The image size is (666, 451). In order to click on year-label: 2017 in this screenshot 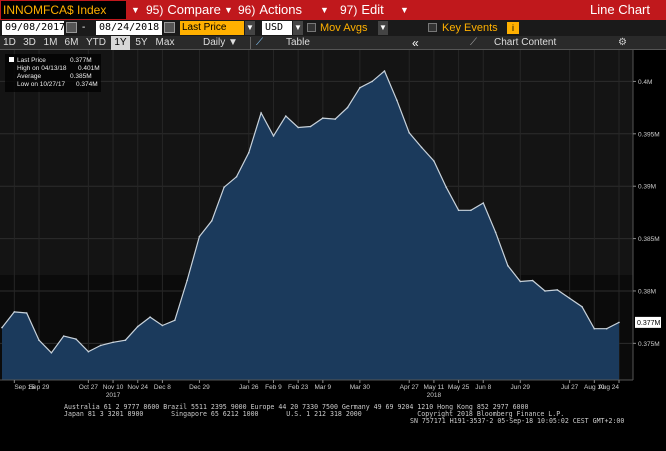, I will do `click(113, 395)`.